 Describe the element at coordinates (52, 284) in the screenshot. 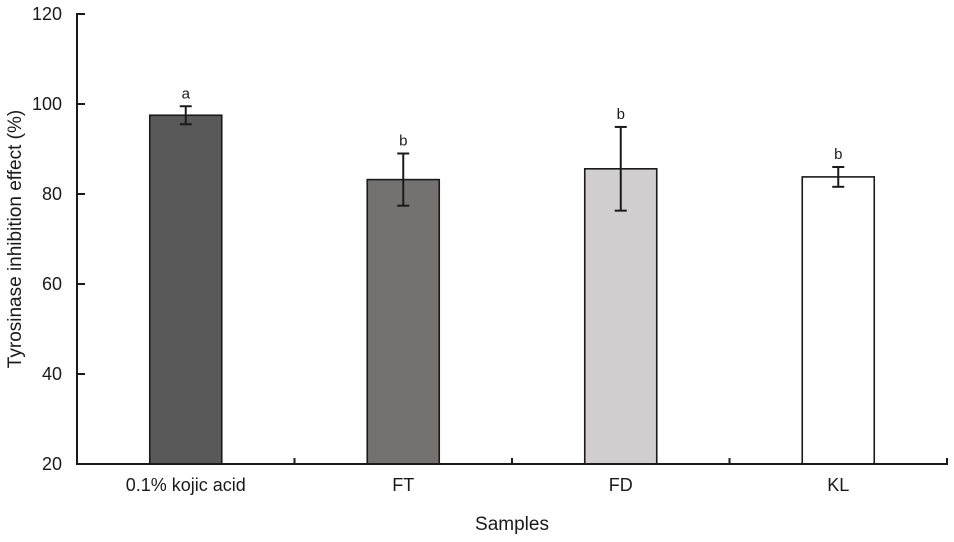

I see `y-tick-label: 60` at that location.